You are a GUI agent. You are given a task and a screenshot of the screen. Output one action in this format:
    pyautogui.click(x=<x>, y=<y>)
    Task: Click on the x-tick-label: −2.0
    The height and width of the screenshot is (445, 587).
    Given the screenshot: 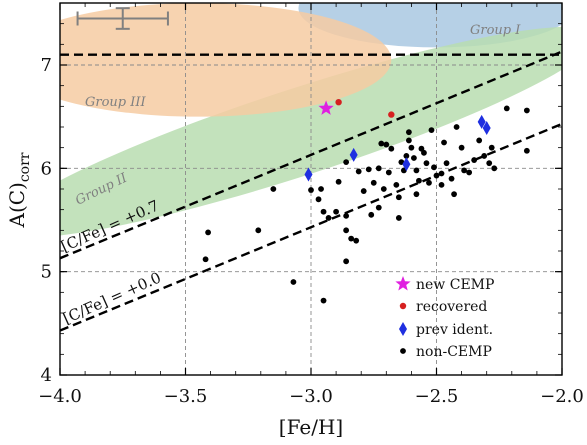 What is the action you would take?
    pyautogui.click(x=562, y=396)
    